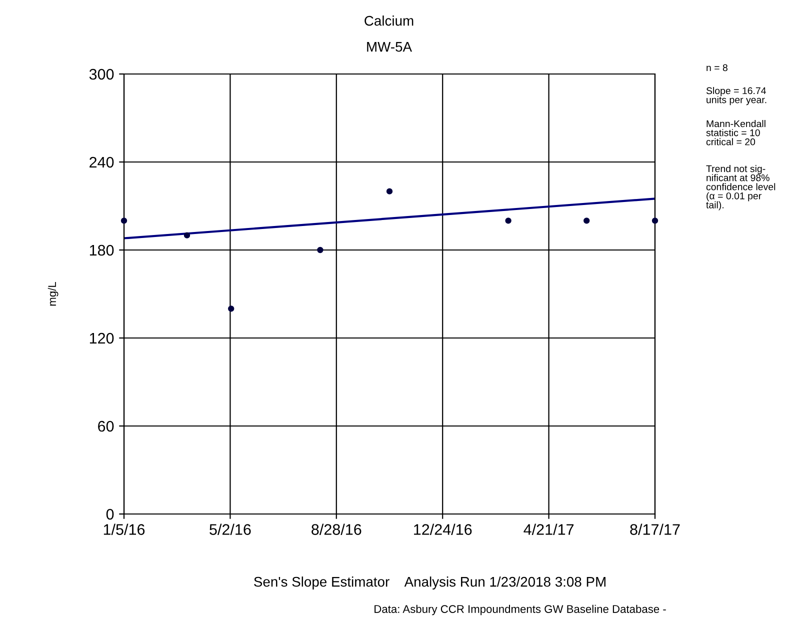  I want to click on text: n = 8, so click(717, 68).